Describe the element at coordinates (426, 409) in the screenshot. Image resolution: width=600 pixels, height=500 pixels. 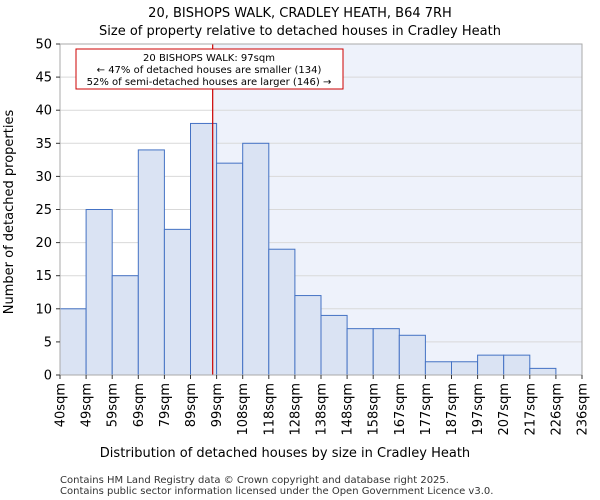
I see `x-tick-label: 177sqm` at that location.